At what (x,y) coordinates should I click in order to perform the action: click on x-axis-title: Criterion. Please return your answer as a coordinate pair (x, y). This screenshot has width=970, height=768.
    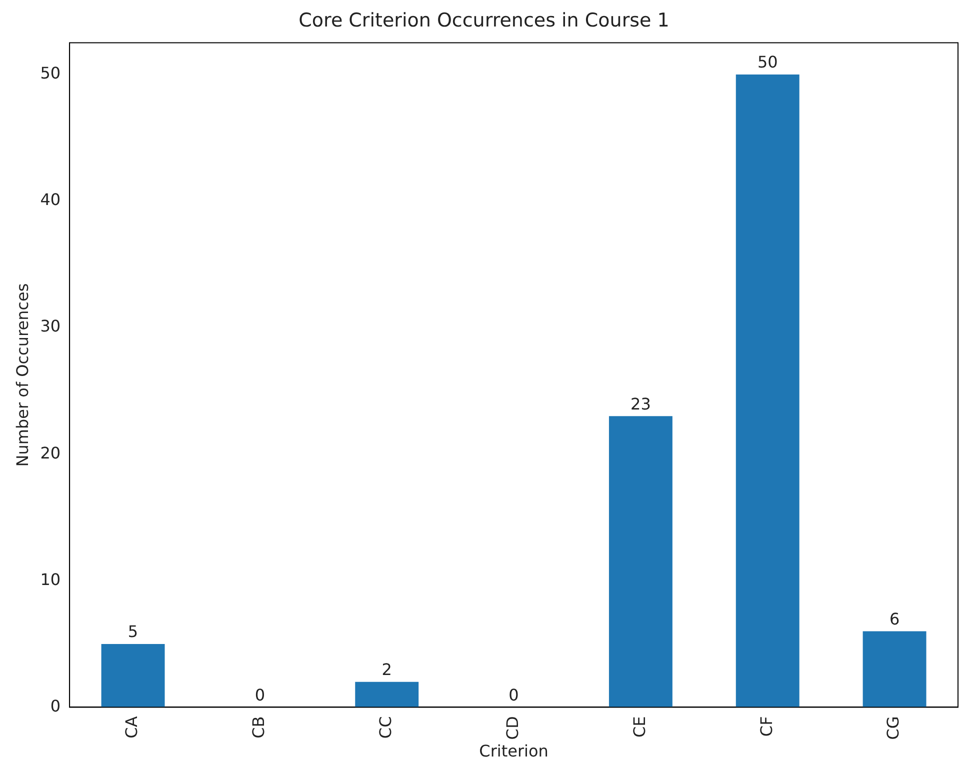
    Looking at the image, I should click on (513, 751).